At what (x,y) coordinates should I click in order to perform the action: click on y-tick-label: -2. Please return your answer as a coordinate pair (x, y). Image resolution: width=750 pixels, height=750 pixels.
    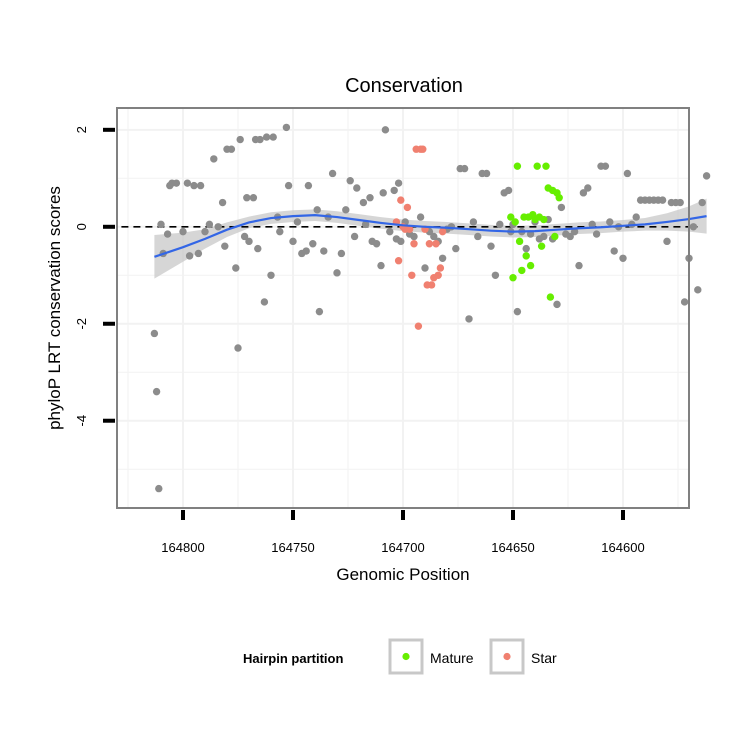
    Looking at the image, I should click on (81, 324).